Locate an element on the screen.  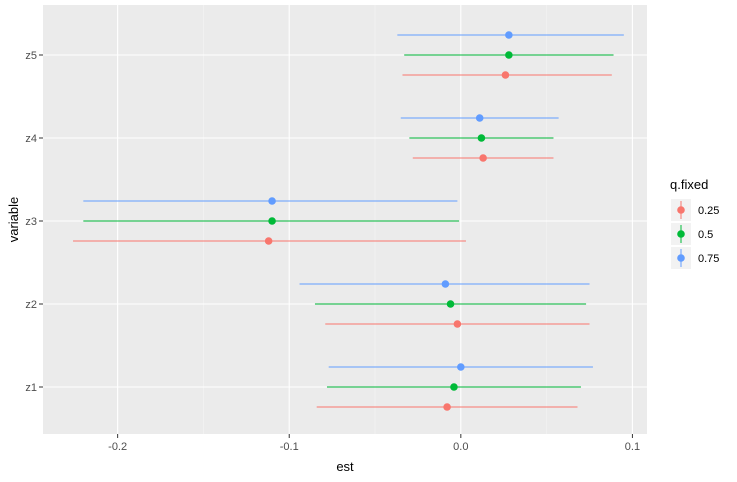
y-axis-title: variable is located at coordinates (13, 220).